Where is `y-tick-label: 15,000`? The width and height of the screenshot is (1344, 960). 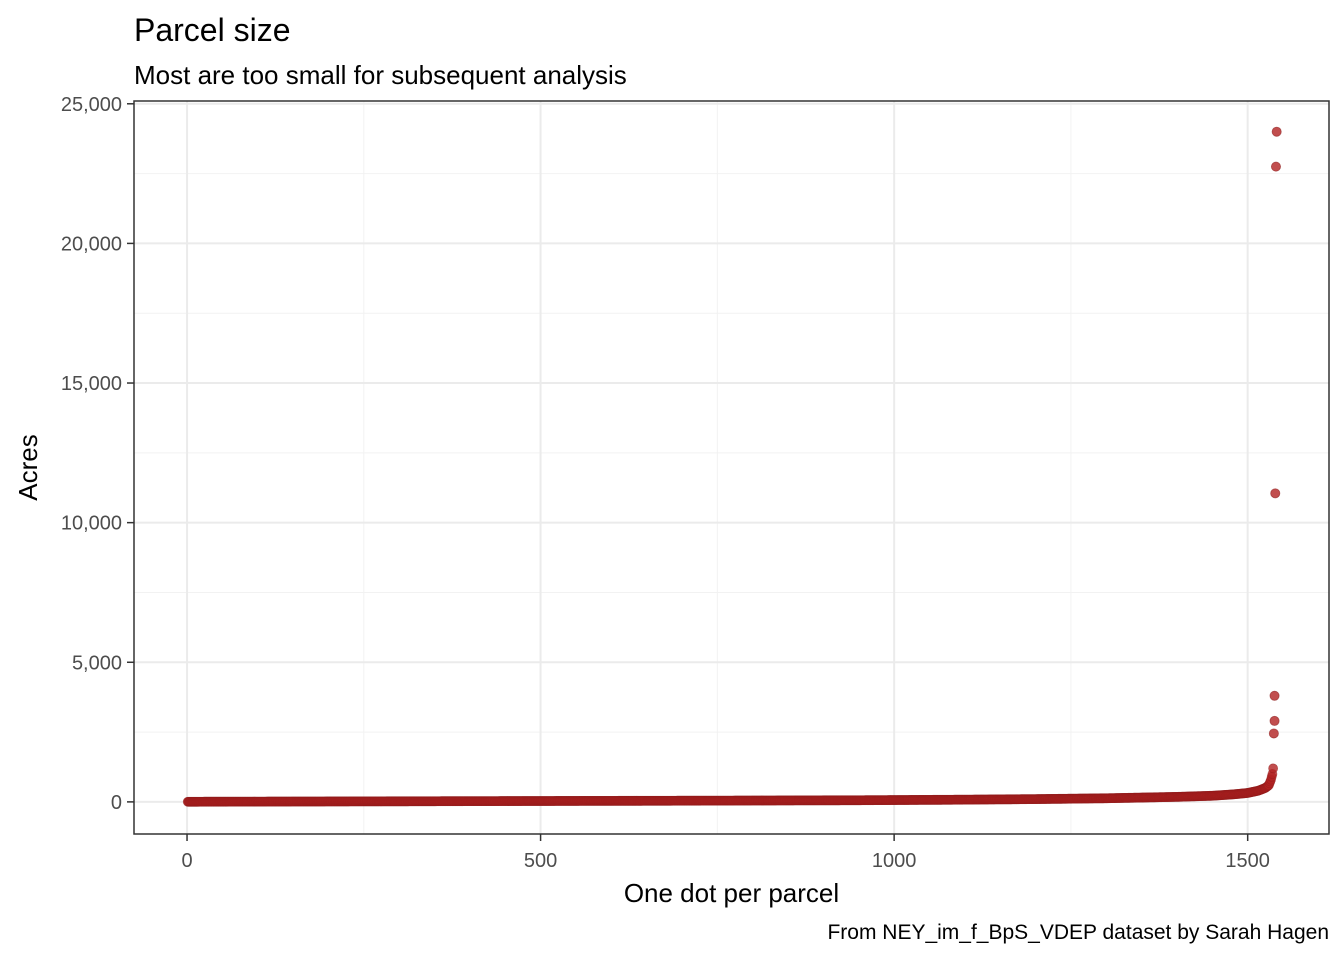
y-tick-label: 15,000 is located at coordinates (91, 384).